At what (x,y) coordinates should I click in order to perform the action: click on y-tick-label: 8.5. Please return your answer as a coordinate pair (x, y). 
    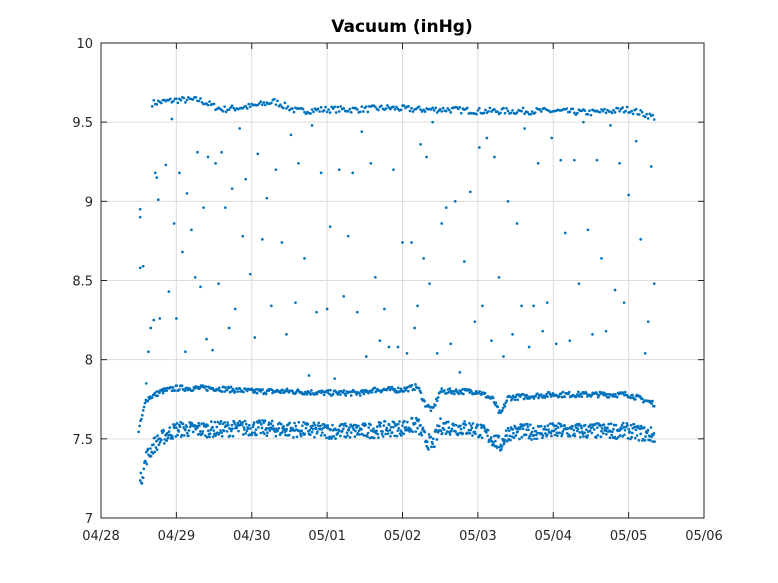
    Looking at the image, I should click on (82, 282).